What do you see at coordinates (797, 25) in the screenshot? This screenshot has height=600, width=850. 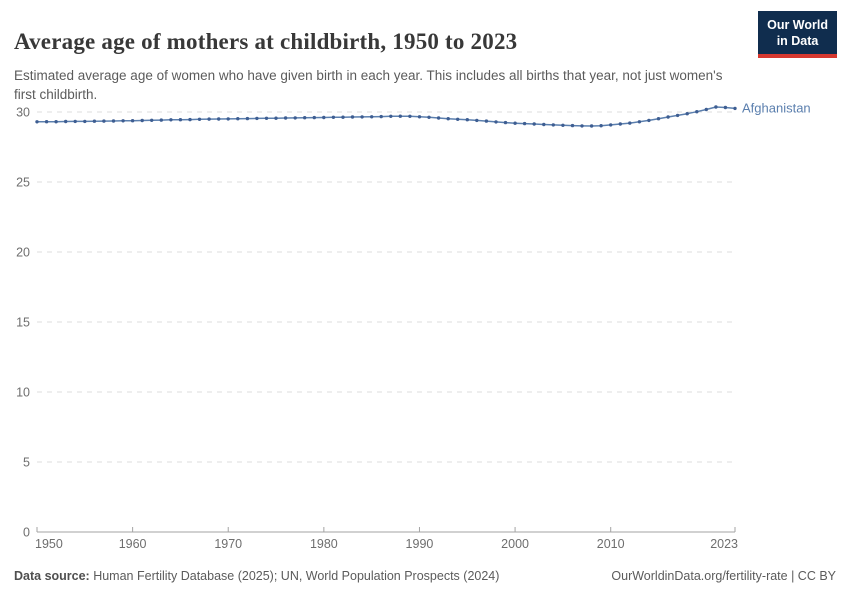 I see `owid-logo-line1: Our World` at bounding box center [797, 25].